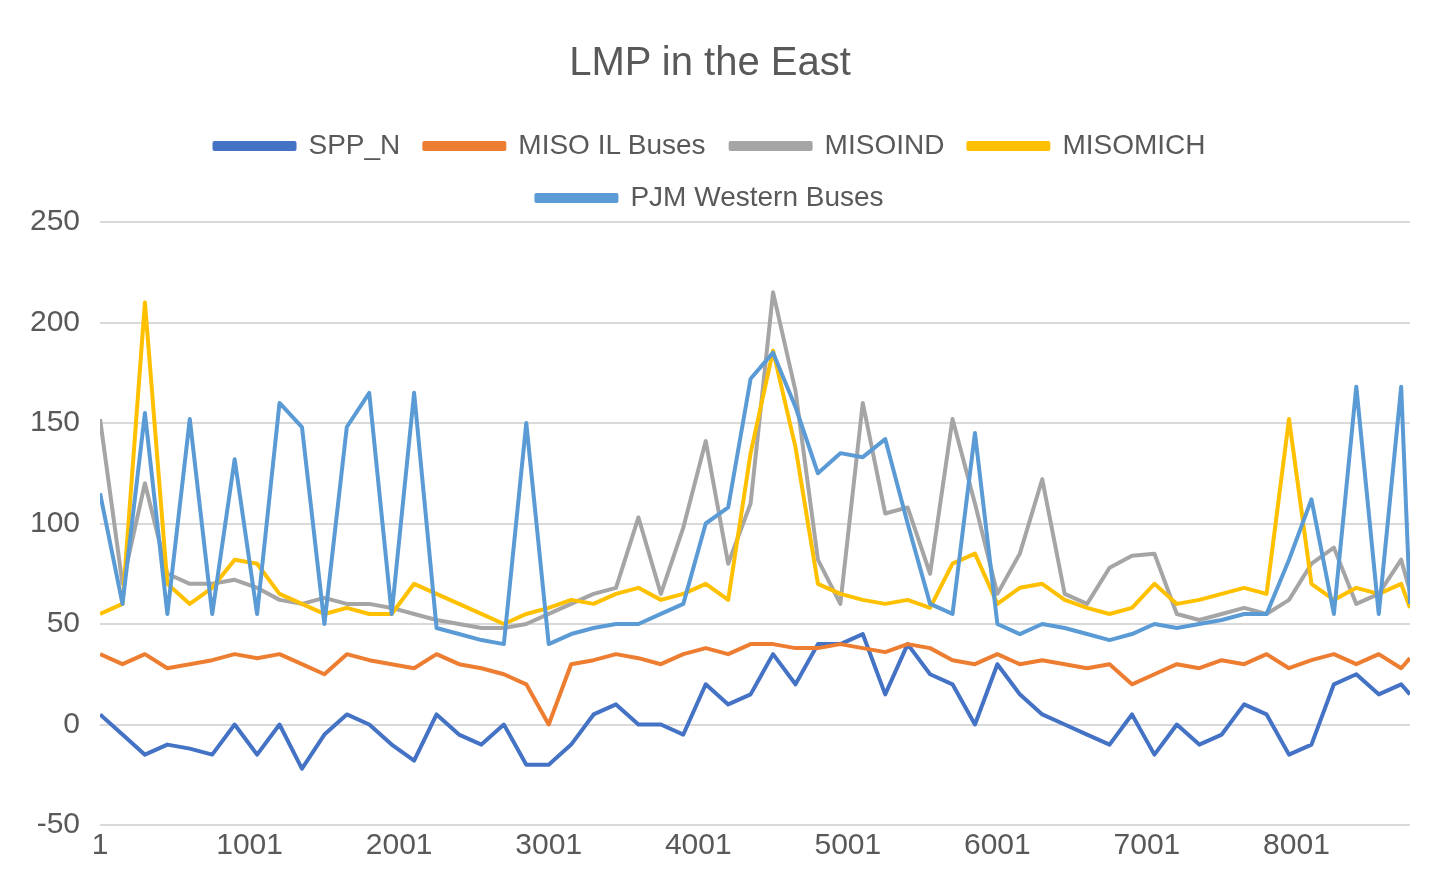 The image size is (1450, 877). What do you see at coordinates (848, 844) in the screenshot?
I see `x-tick-label: 5001` at bounding box center [848, 844].